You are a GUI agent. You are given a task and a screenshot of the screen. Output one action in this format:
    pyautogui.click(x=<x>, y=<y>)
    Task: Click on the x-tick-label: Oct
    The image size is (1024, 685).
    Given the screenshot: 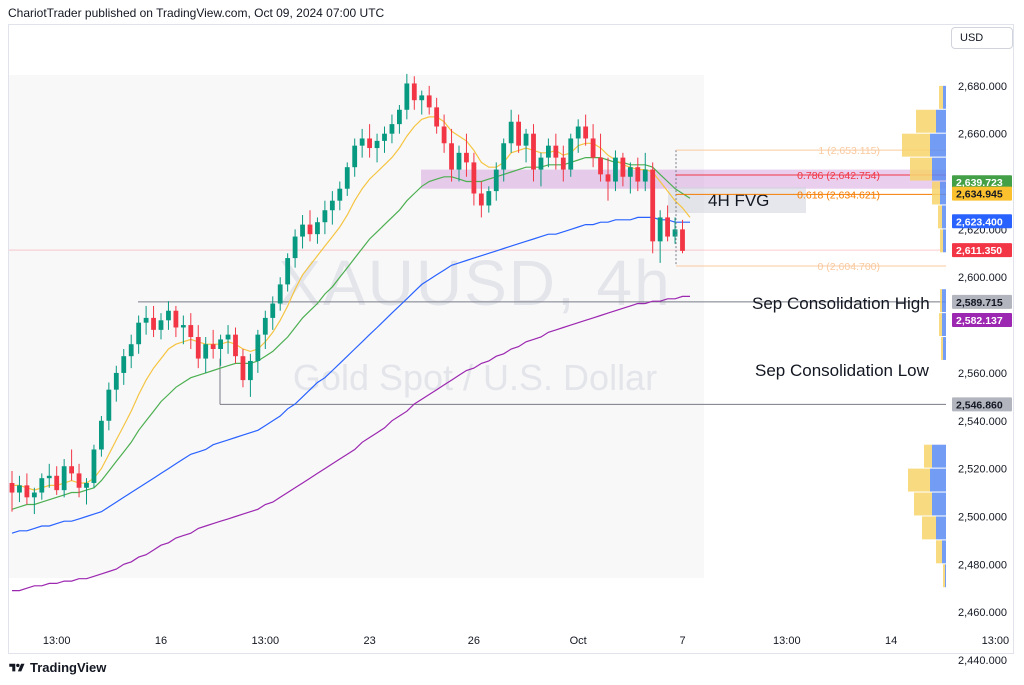 What is the action you would take?
    pyautogui.click(x=578, y=641)
    